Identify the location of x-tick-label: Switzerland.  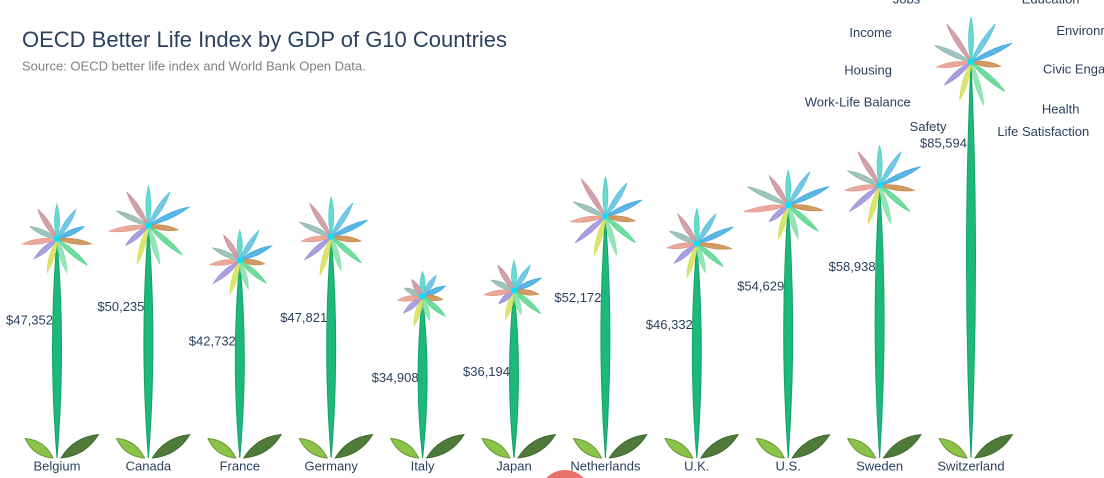
(970, 465).